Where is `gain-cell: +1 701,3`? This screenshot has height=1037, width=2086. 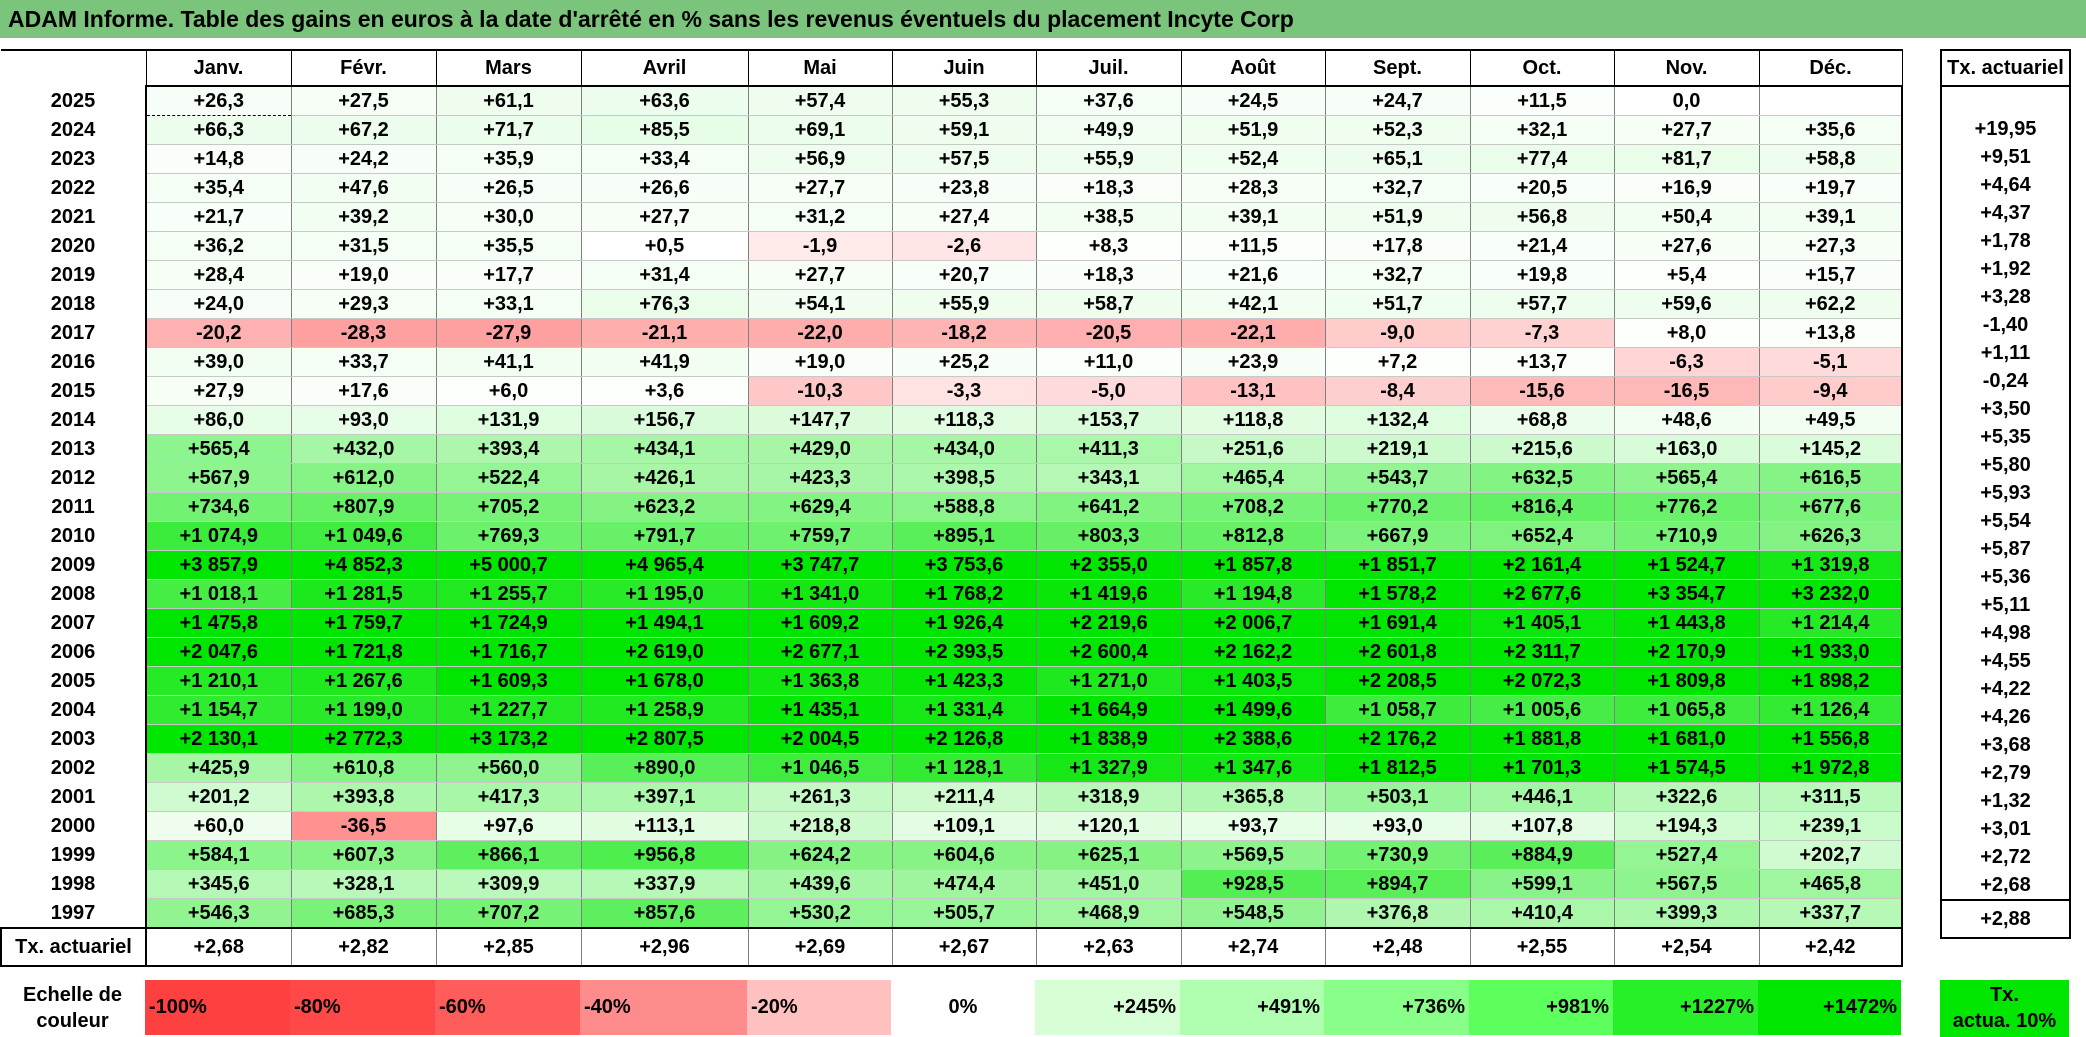 gain-cell: +1 701,3 is located at coordinates (1542, 768).